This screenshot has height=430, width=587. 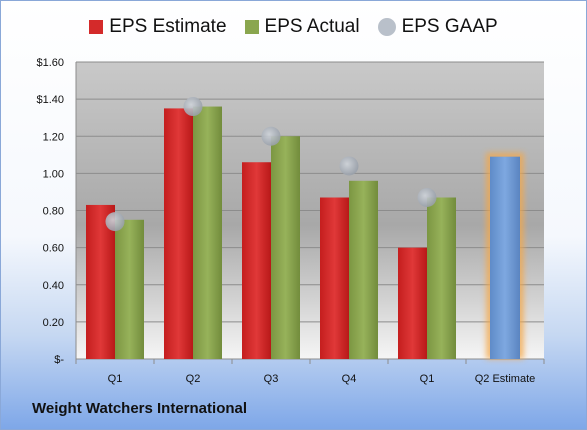 I want to click on legend-item-estimate: EPS Estimate, so click(x=158, y=27).